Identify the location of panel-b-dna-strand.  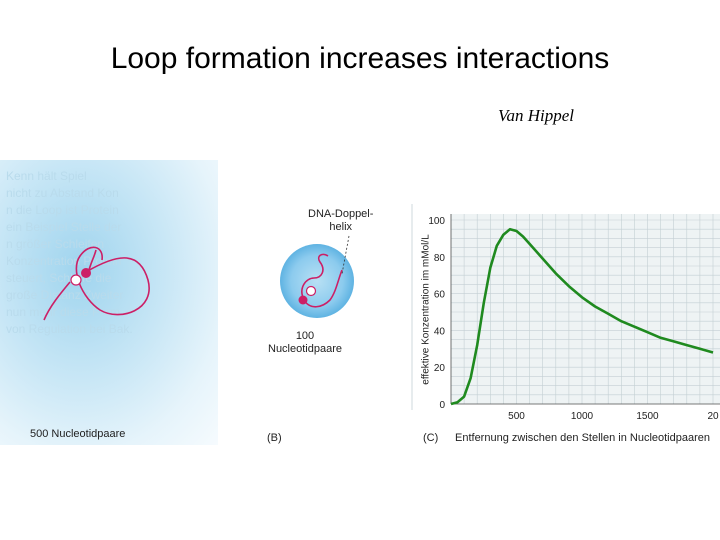
(323, 288).